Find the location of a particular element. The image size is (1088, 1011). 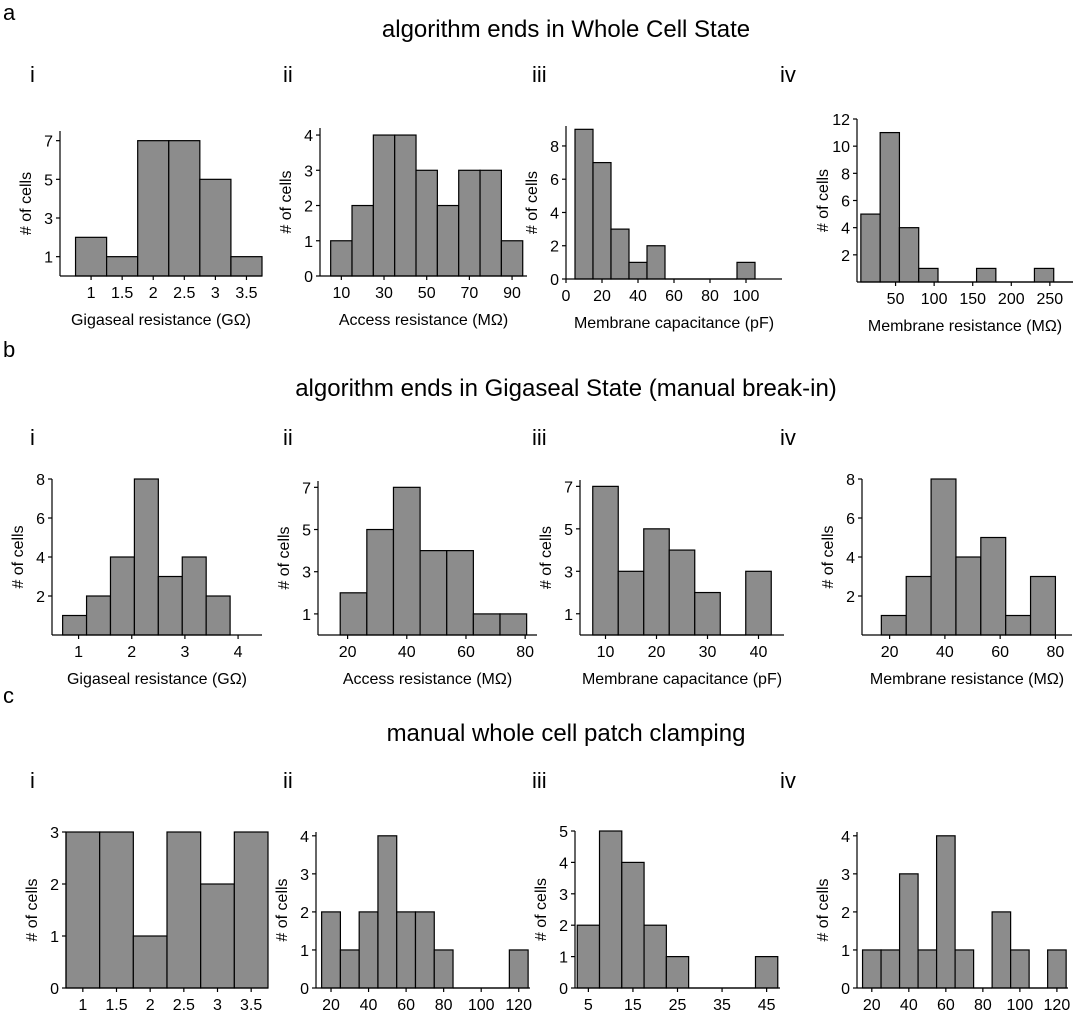

x-tick-label-a-iii-1: 20 is located at coordinates (602, 296).